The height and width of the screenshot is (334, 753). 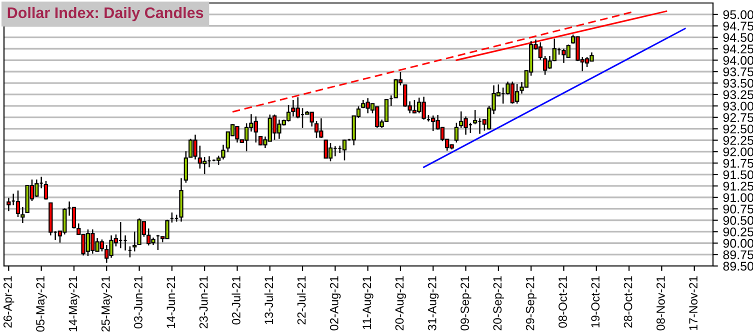 I want to click on x-tick-label: 03-Jun-21, so click(x=138, y=302).